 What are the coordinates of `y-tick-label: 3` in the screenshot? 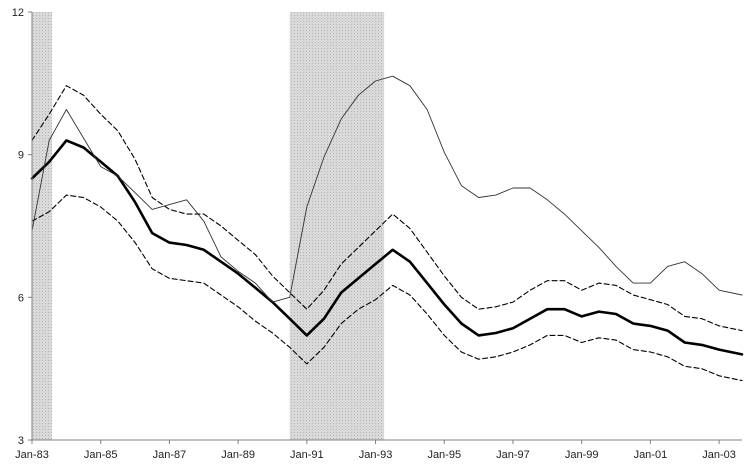 It's located at (21, 441).